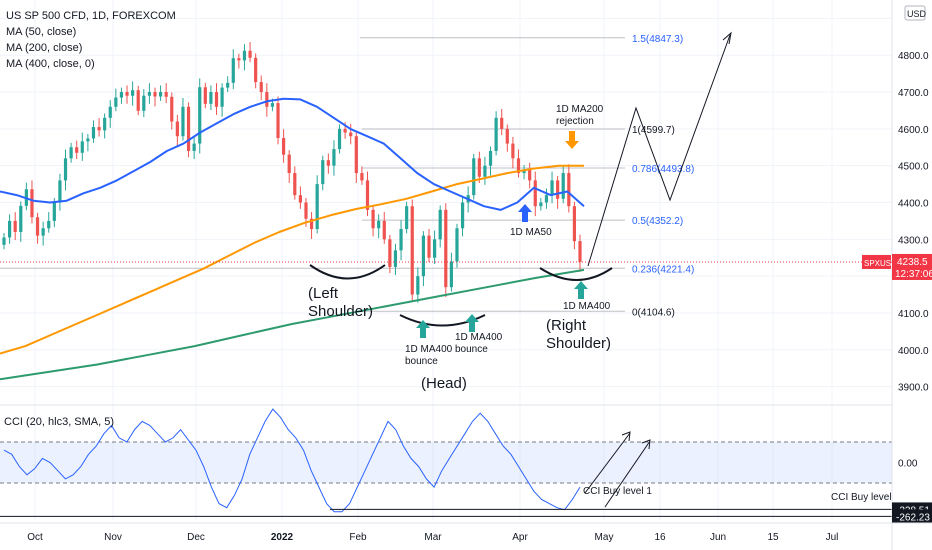 The image size is (932, 550). What do you see at coordinates (196, 537) in the screenshot?
I see `time-tick-label: Dec` at bounding box center [196, 537].